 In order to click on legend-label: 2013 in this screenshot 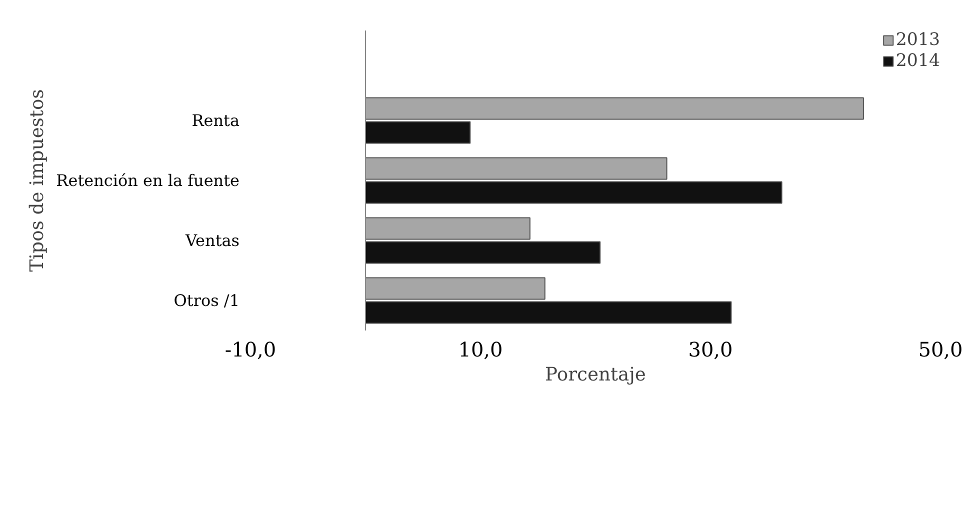, I will do `click(918, 40)`.